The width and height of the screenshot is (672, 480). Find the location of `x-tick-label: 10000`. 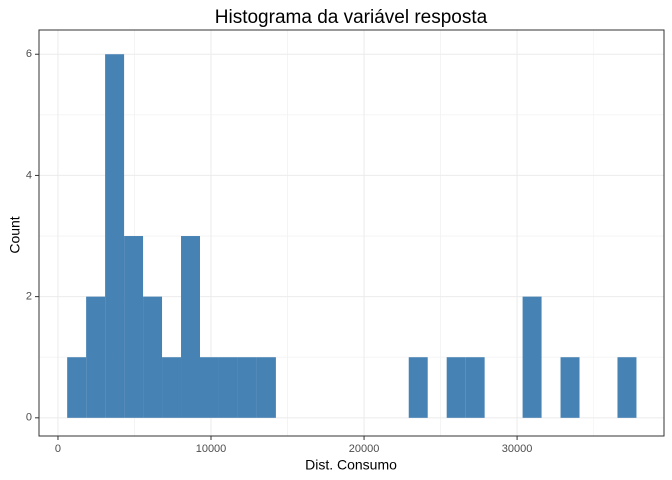

x-tick-label: 10000 is located at coordinates (211, 449).